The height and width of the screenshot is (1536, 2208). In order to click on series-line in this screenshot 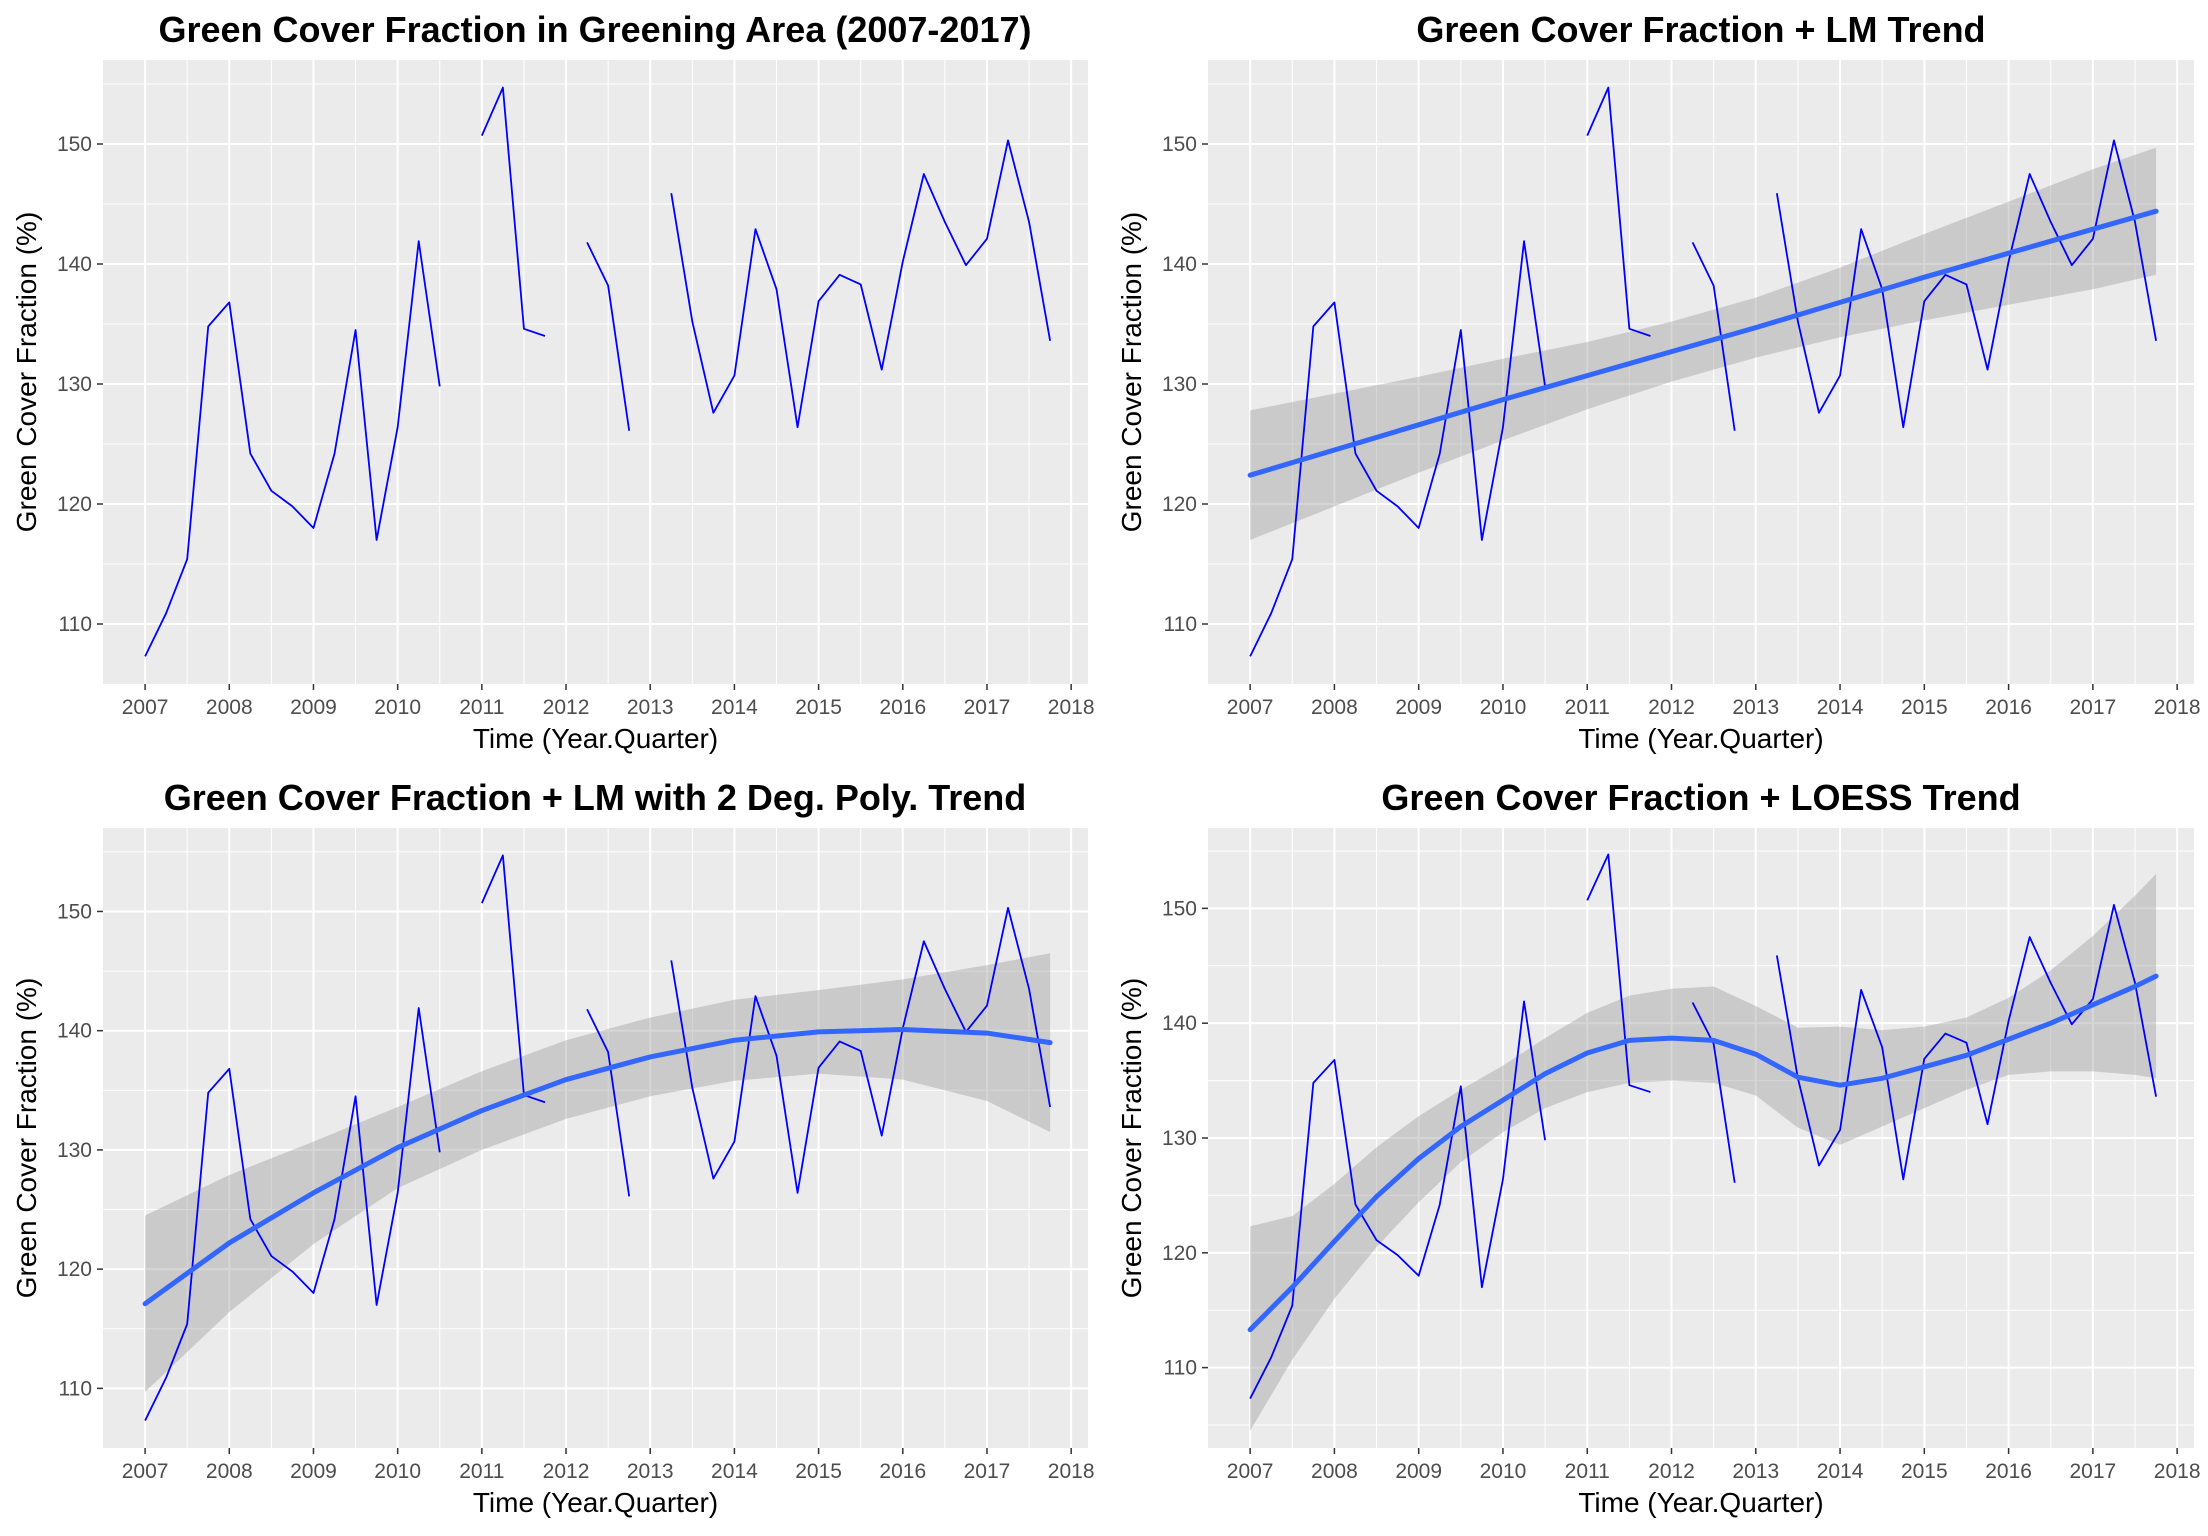, I will do `click(1703, 1126)`.